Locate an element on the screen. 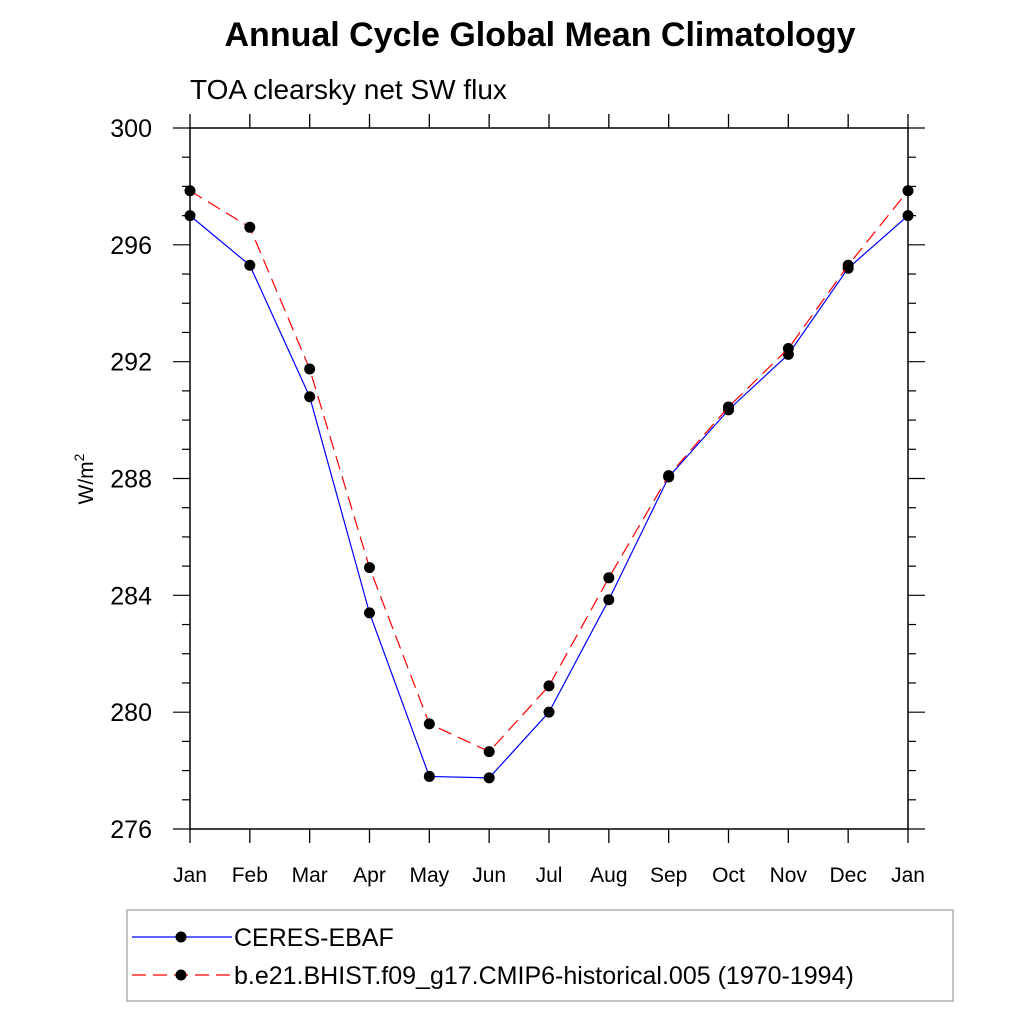 The width and height of the screenshot is (1024, 1024). y-axis-label: W/m2 is located at coordinates (84, 478).